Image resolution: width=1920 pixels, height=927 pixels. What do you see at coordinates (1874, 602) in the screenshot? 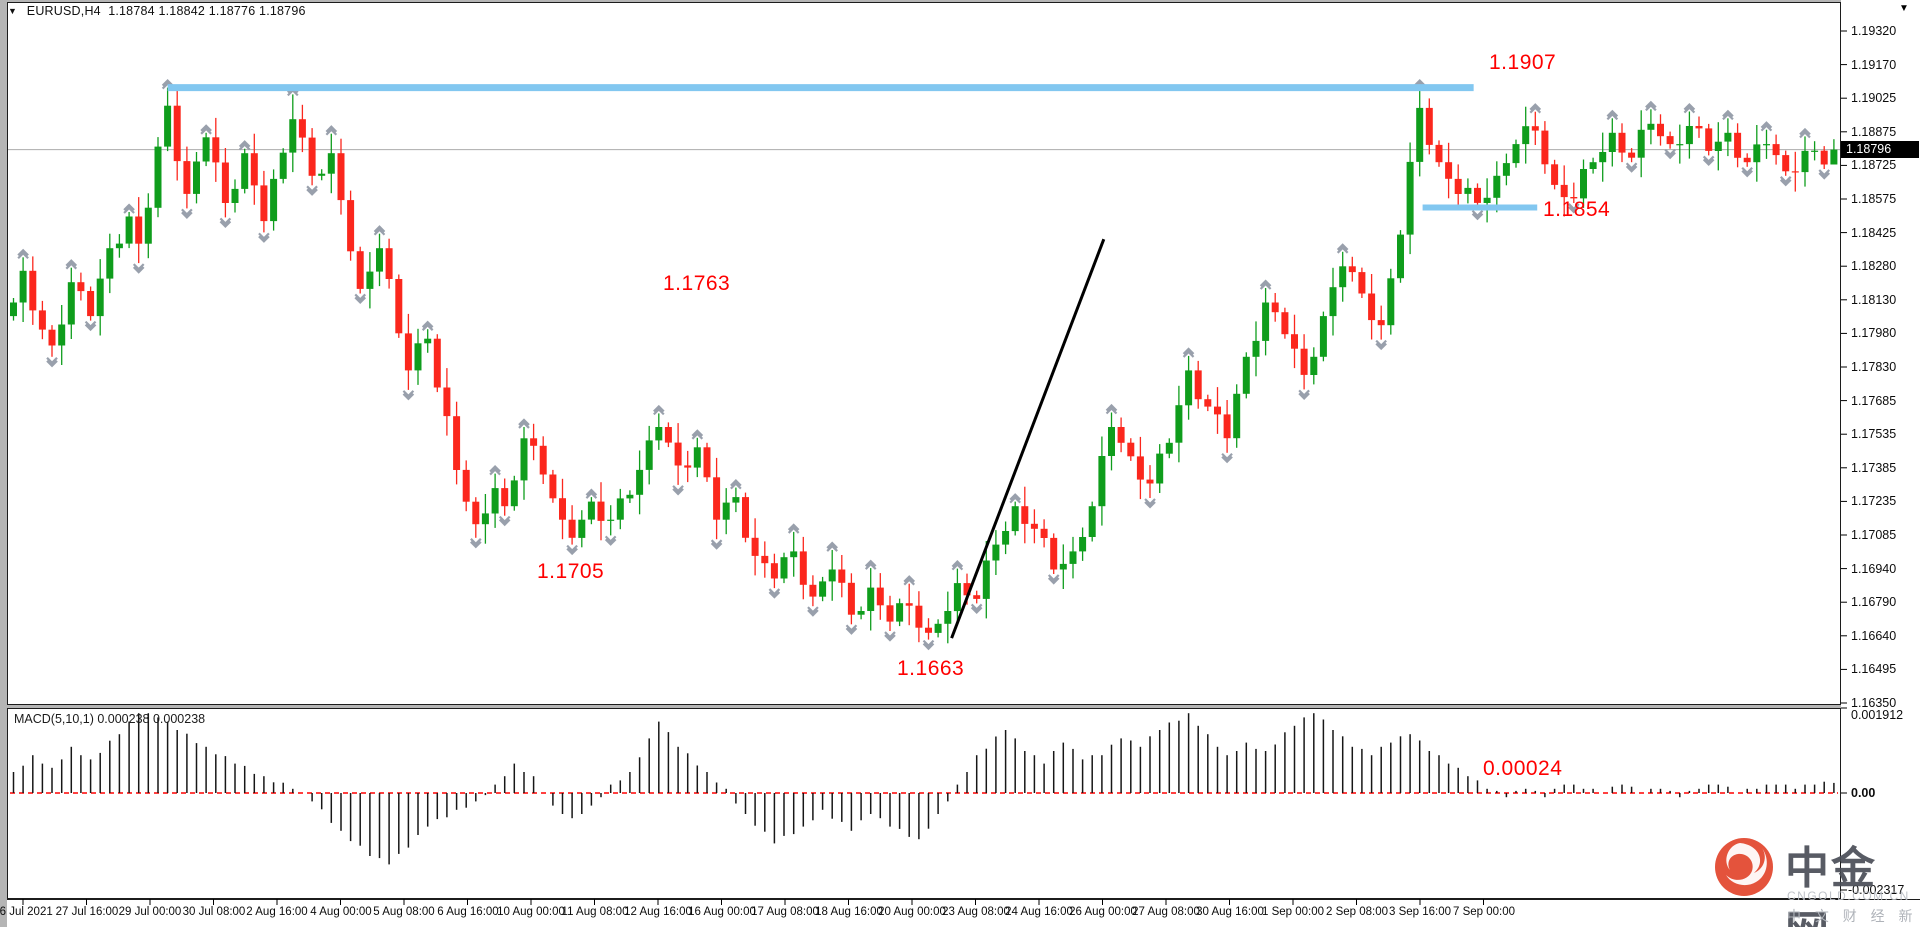
I see `price-axis-tick-label: 1.16790` at bounding box center [1874, 602].